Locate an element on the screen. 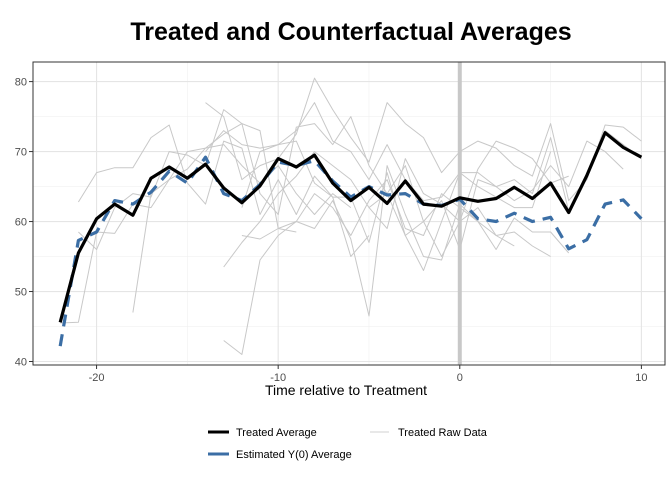  legend-label-raw-data: Treated Raw Data is located at coordinates (443, 433).